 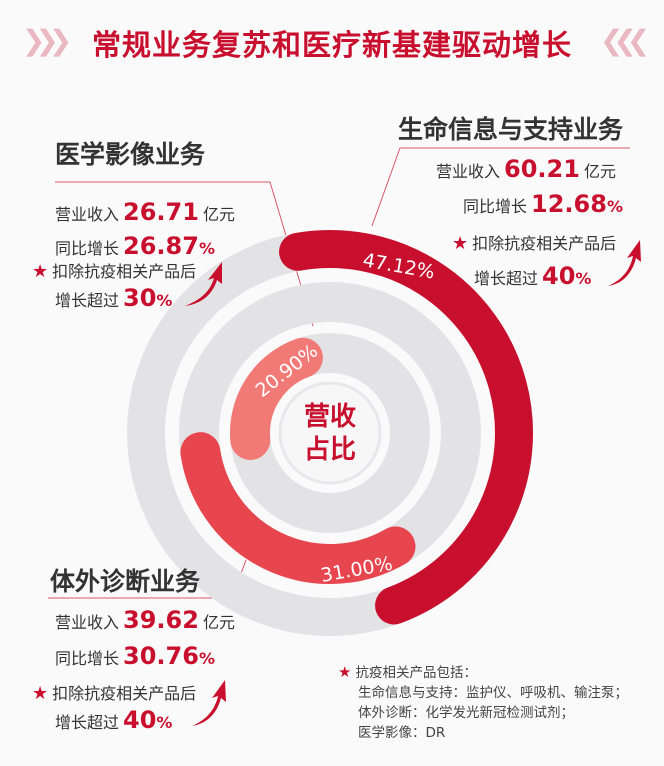 What do you see at coordinates (500, 187) in the screenshot?
I see `connector-life` at bounding box center [500, 187].